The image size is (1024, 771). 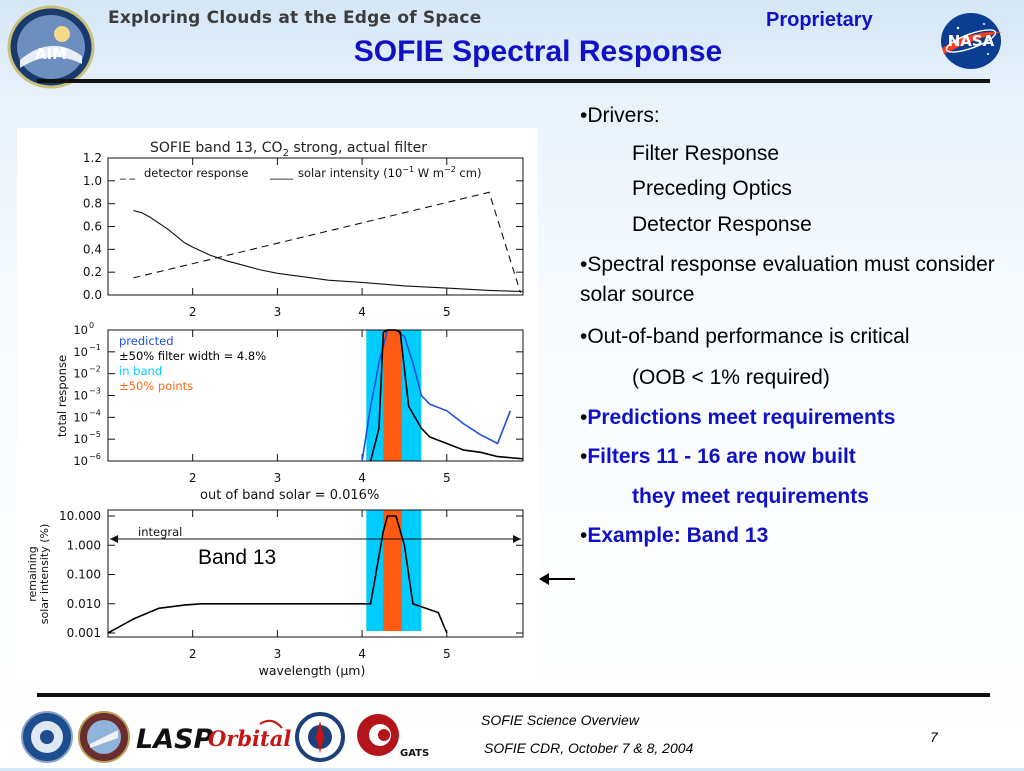 What do you see at coordinates (92, 181) in the screenshot?
I see `panel-1-ytick-label: 1.0` at bounding box center [92, 181].